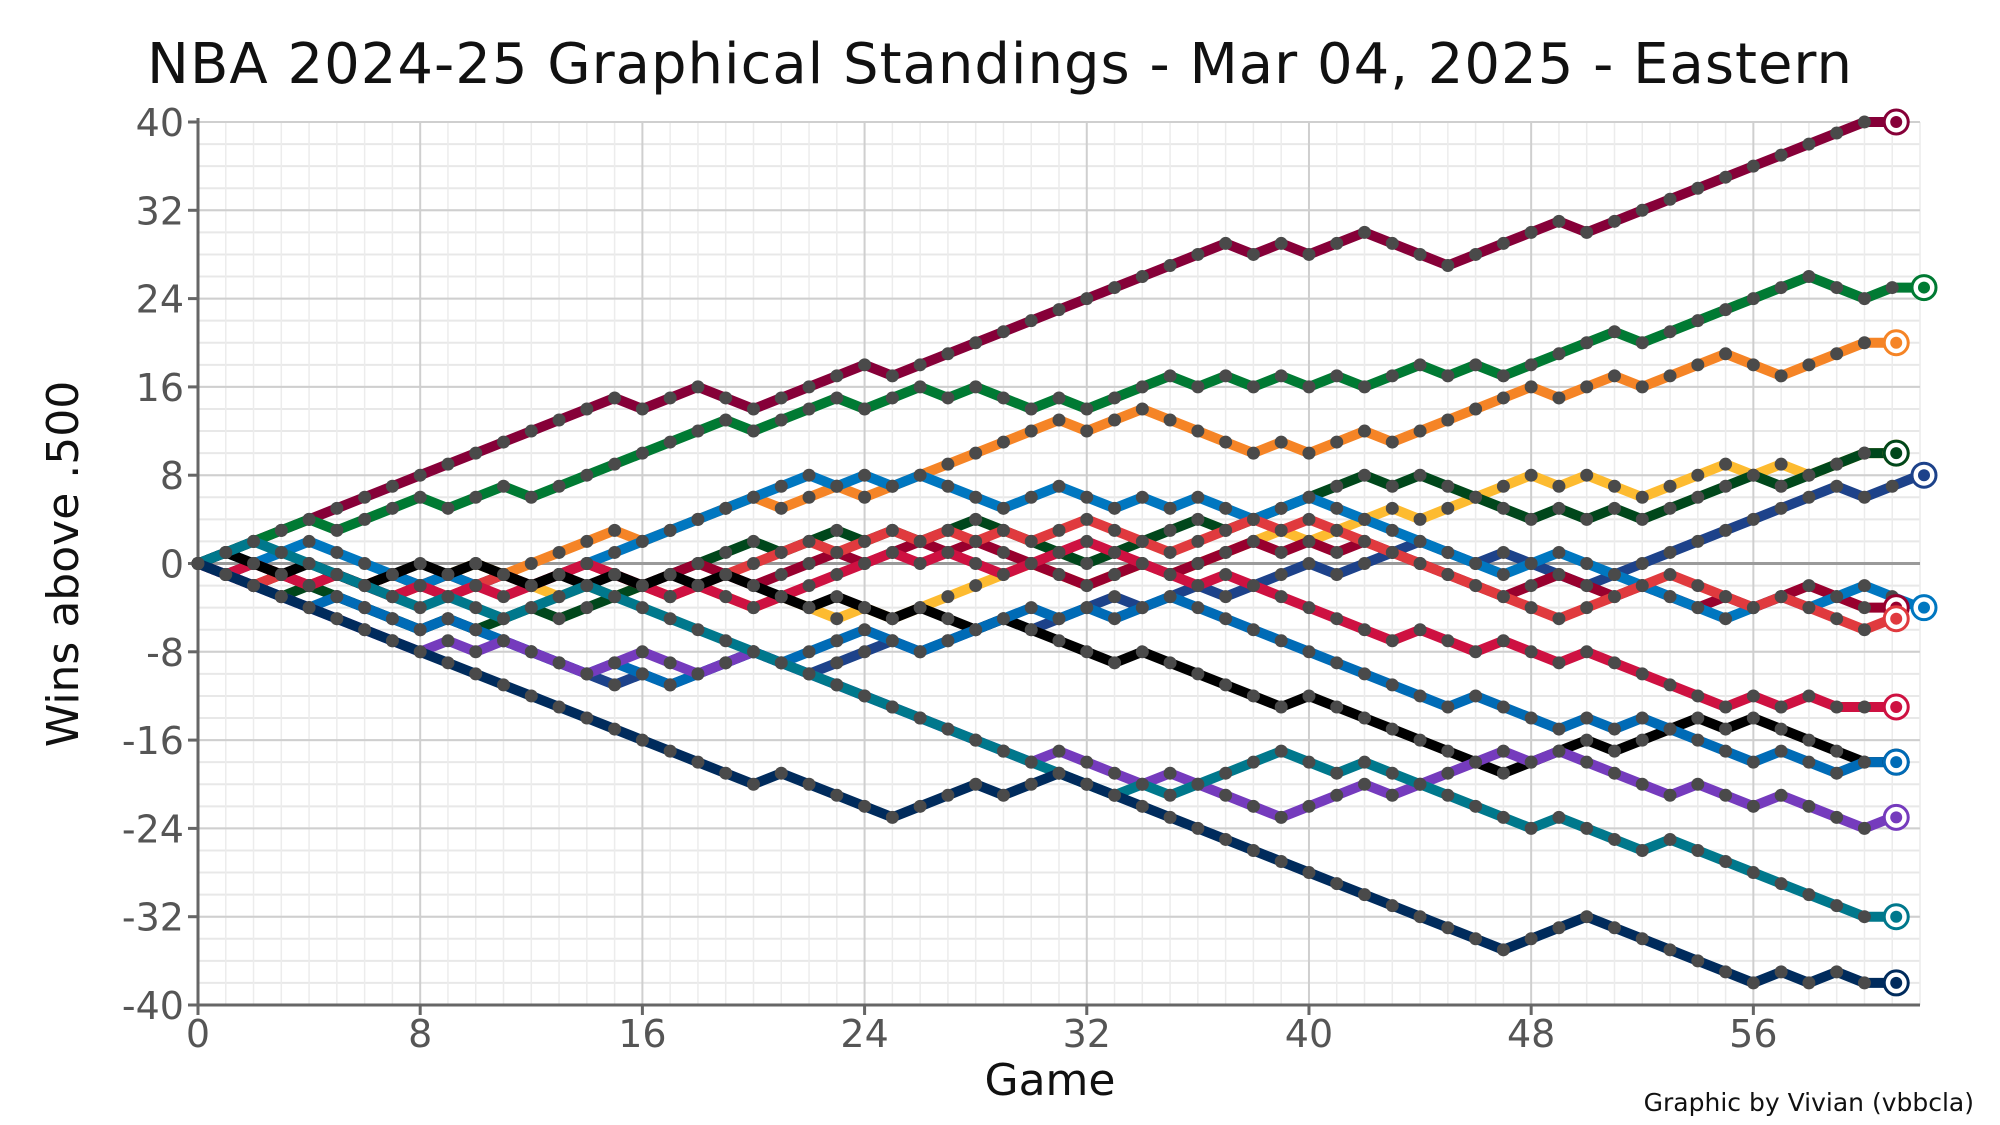  Describe the element at coordinates (198, 1034) in the screenshot. I see `x-tick-label: 0` at that location.